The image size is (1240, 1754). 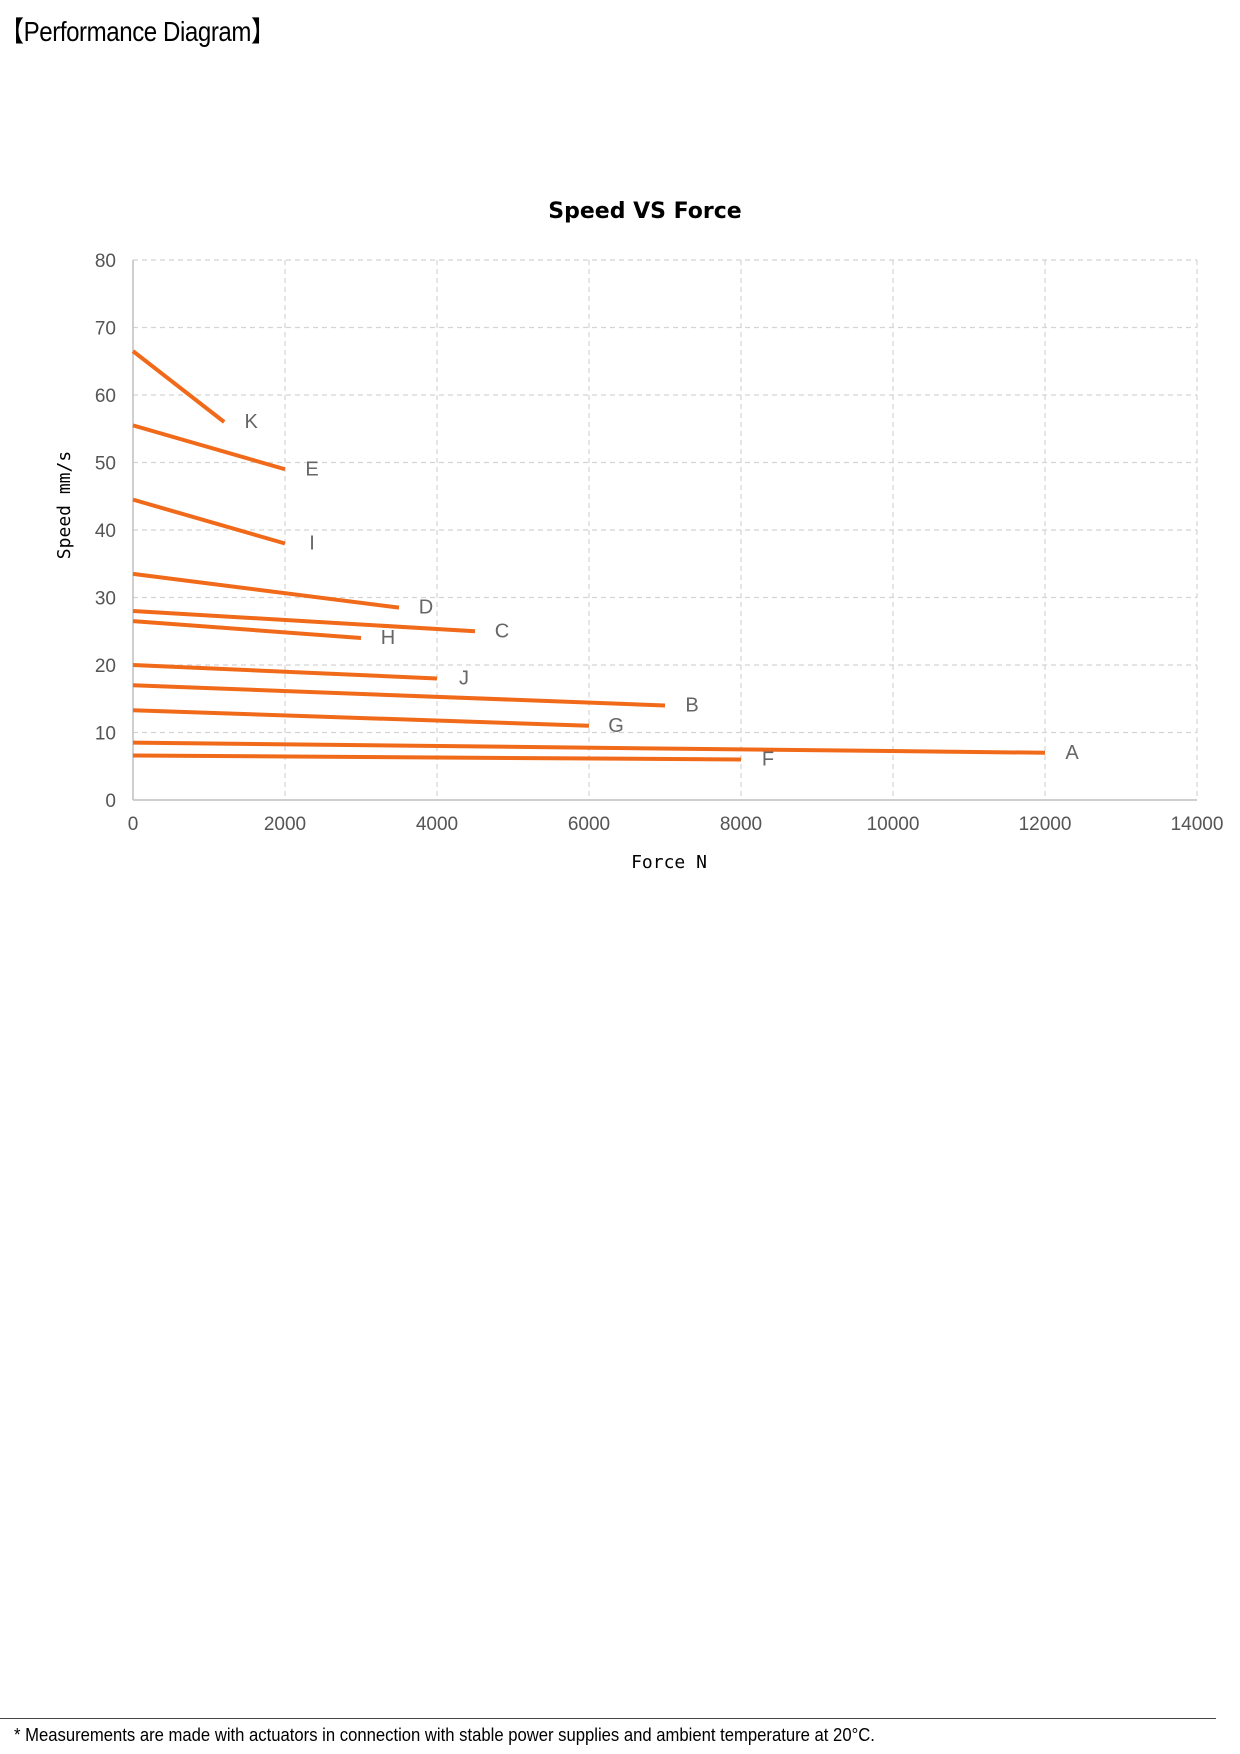 I want to click on x-tick-label: 14000, so click(x=1197, y=824).